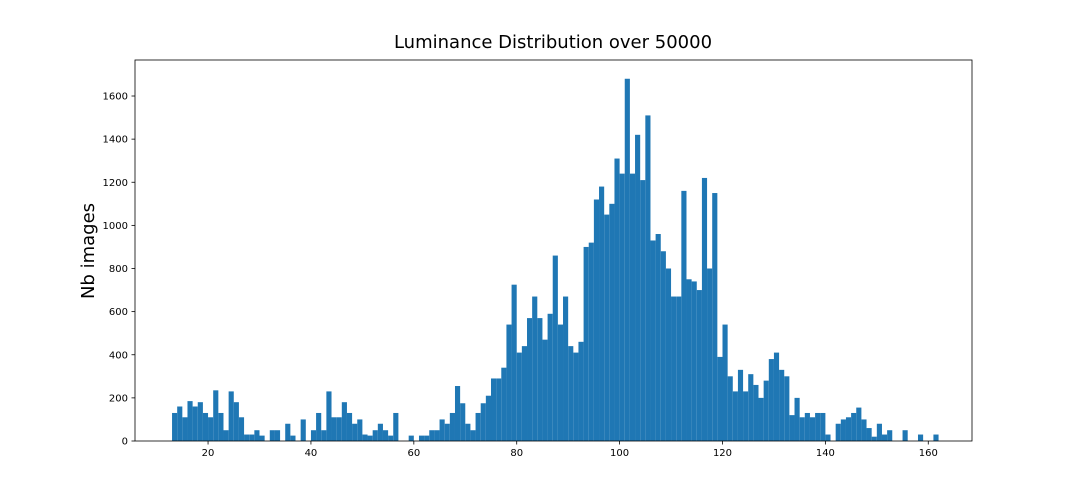 The height and width of the screenshot is (504, 1080). What do you see at coordinates (825, 453) in the screenshot?
I see `x-tick-label: 140` at bounding box center [825, 453].